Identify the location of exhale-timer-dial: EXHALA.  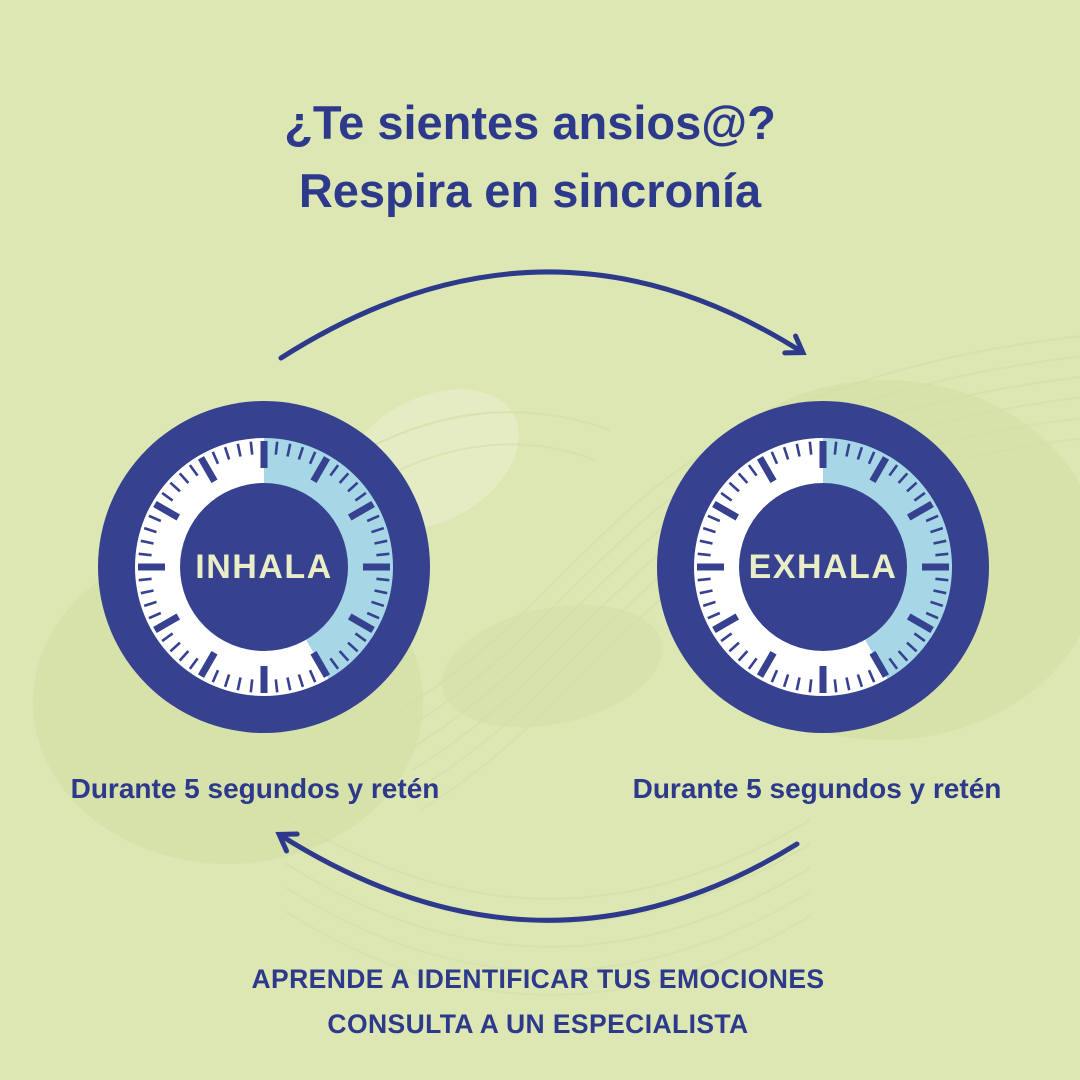
(823, 567).